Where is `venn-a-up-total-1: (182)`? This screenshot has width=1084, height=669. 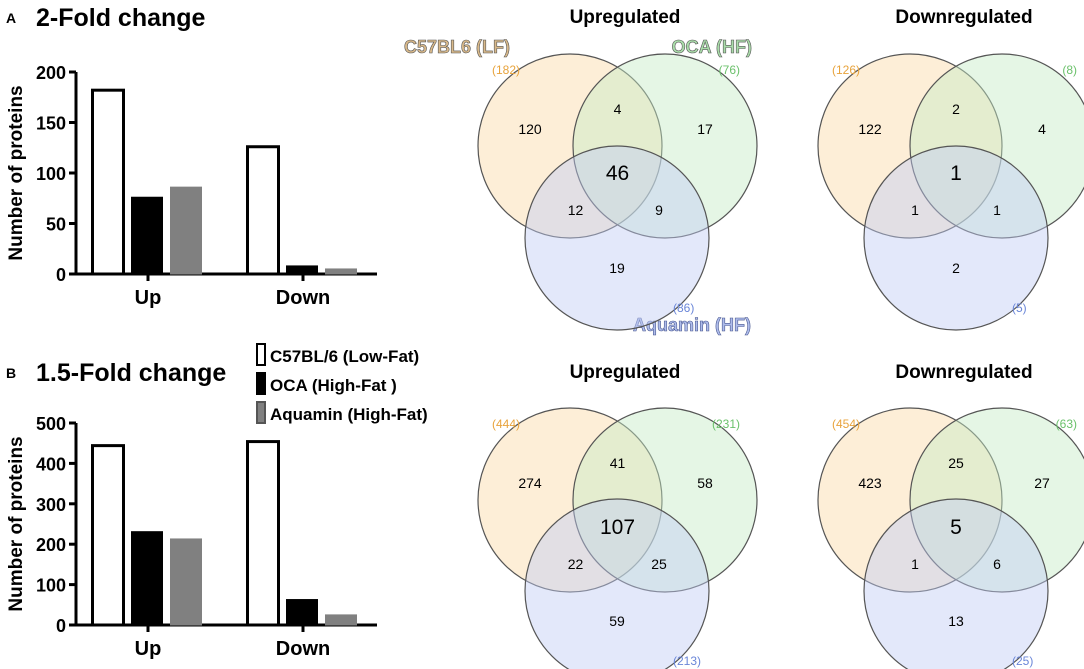 venn-a-up-total-1: (182) is located at coordinates (506, 70).